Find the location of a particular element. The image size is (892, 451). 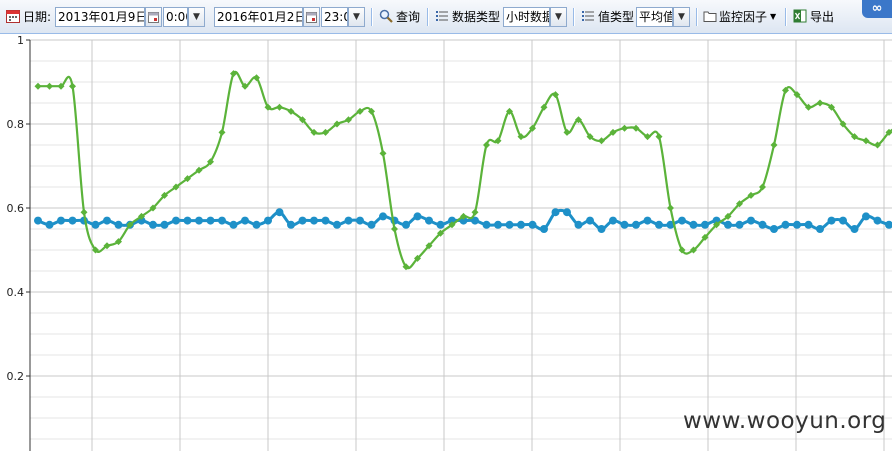

corner-badge: ∞ is located at coordinates (877, 9).